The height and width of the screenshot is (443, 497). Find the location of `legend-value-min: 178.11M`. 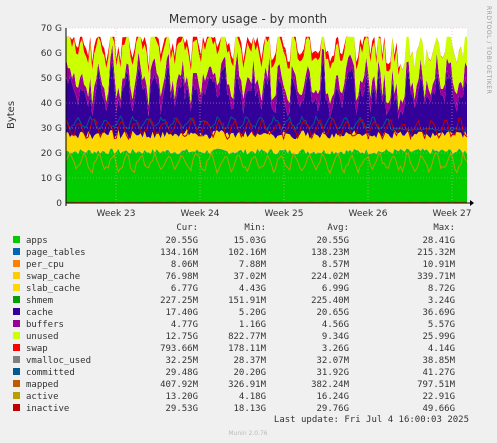

legend-value-min: 178.11M is located at coordinates (247, 349).